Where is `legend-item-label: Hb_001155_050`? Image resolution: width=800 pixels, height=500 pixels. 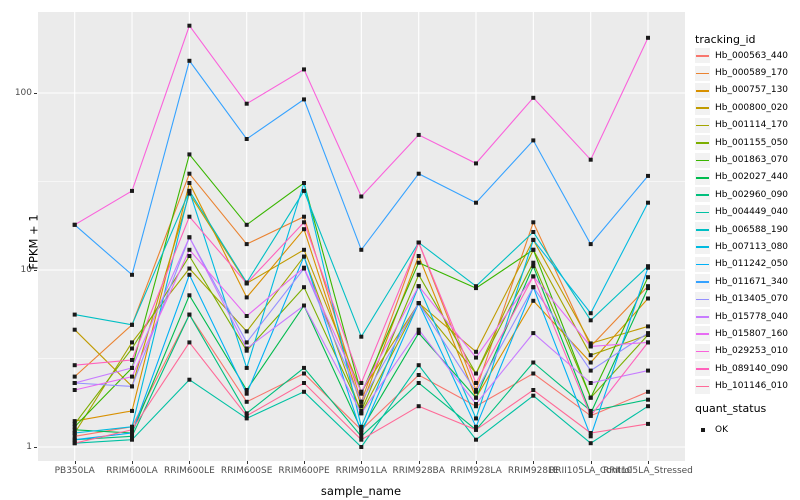
legend-item-label: Hb_001155_050 is located at coordinates (752, 142).